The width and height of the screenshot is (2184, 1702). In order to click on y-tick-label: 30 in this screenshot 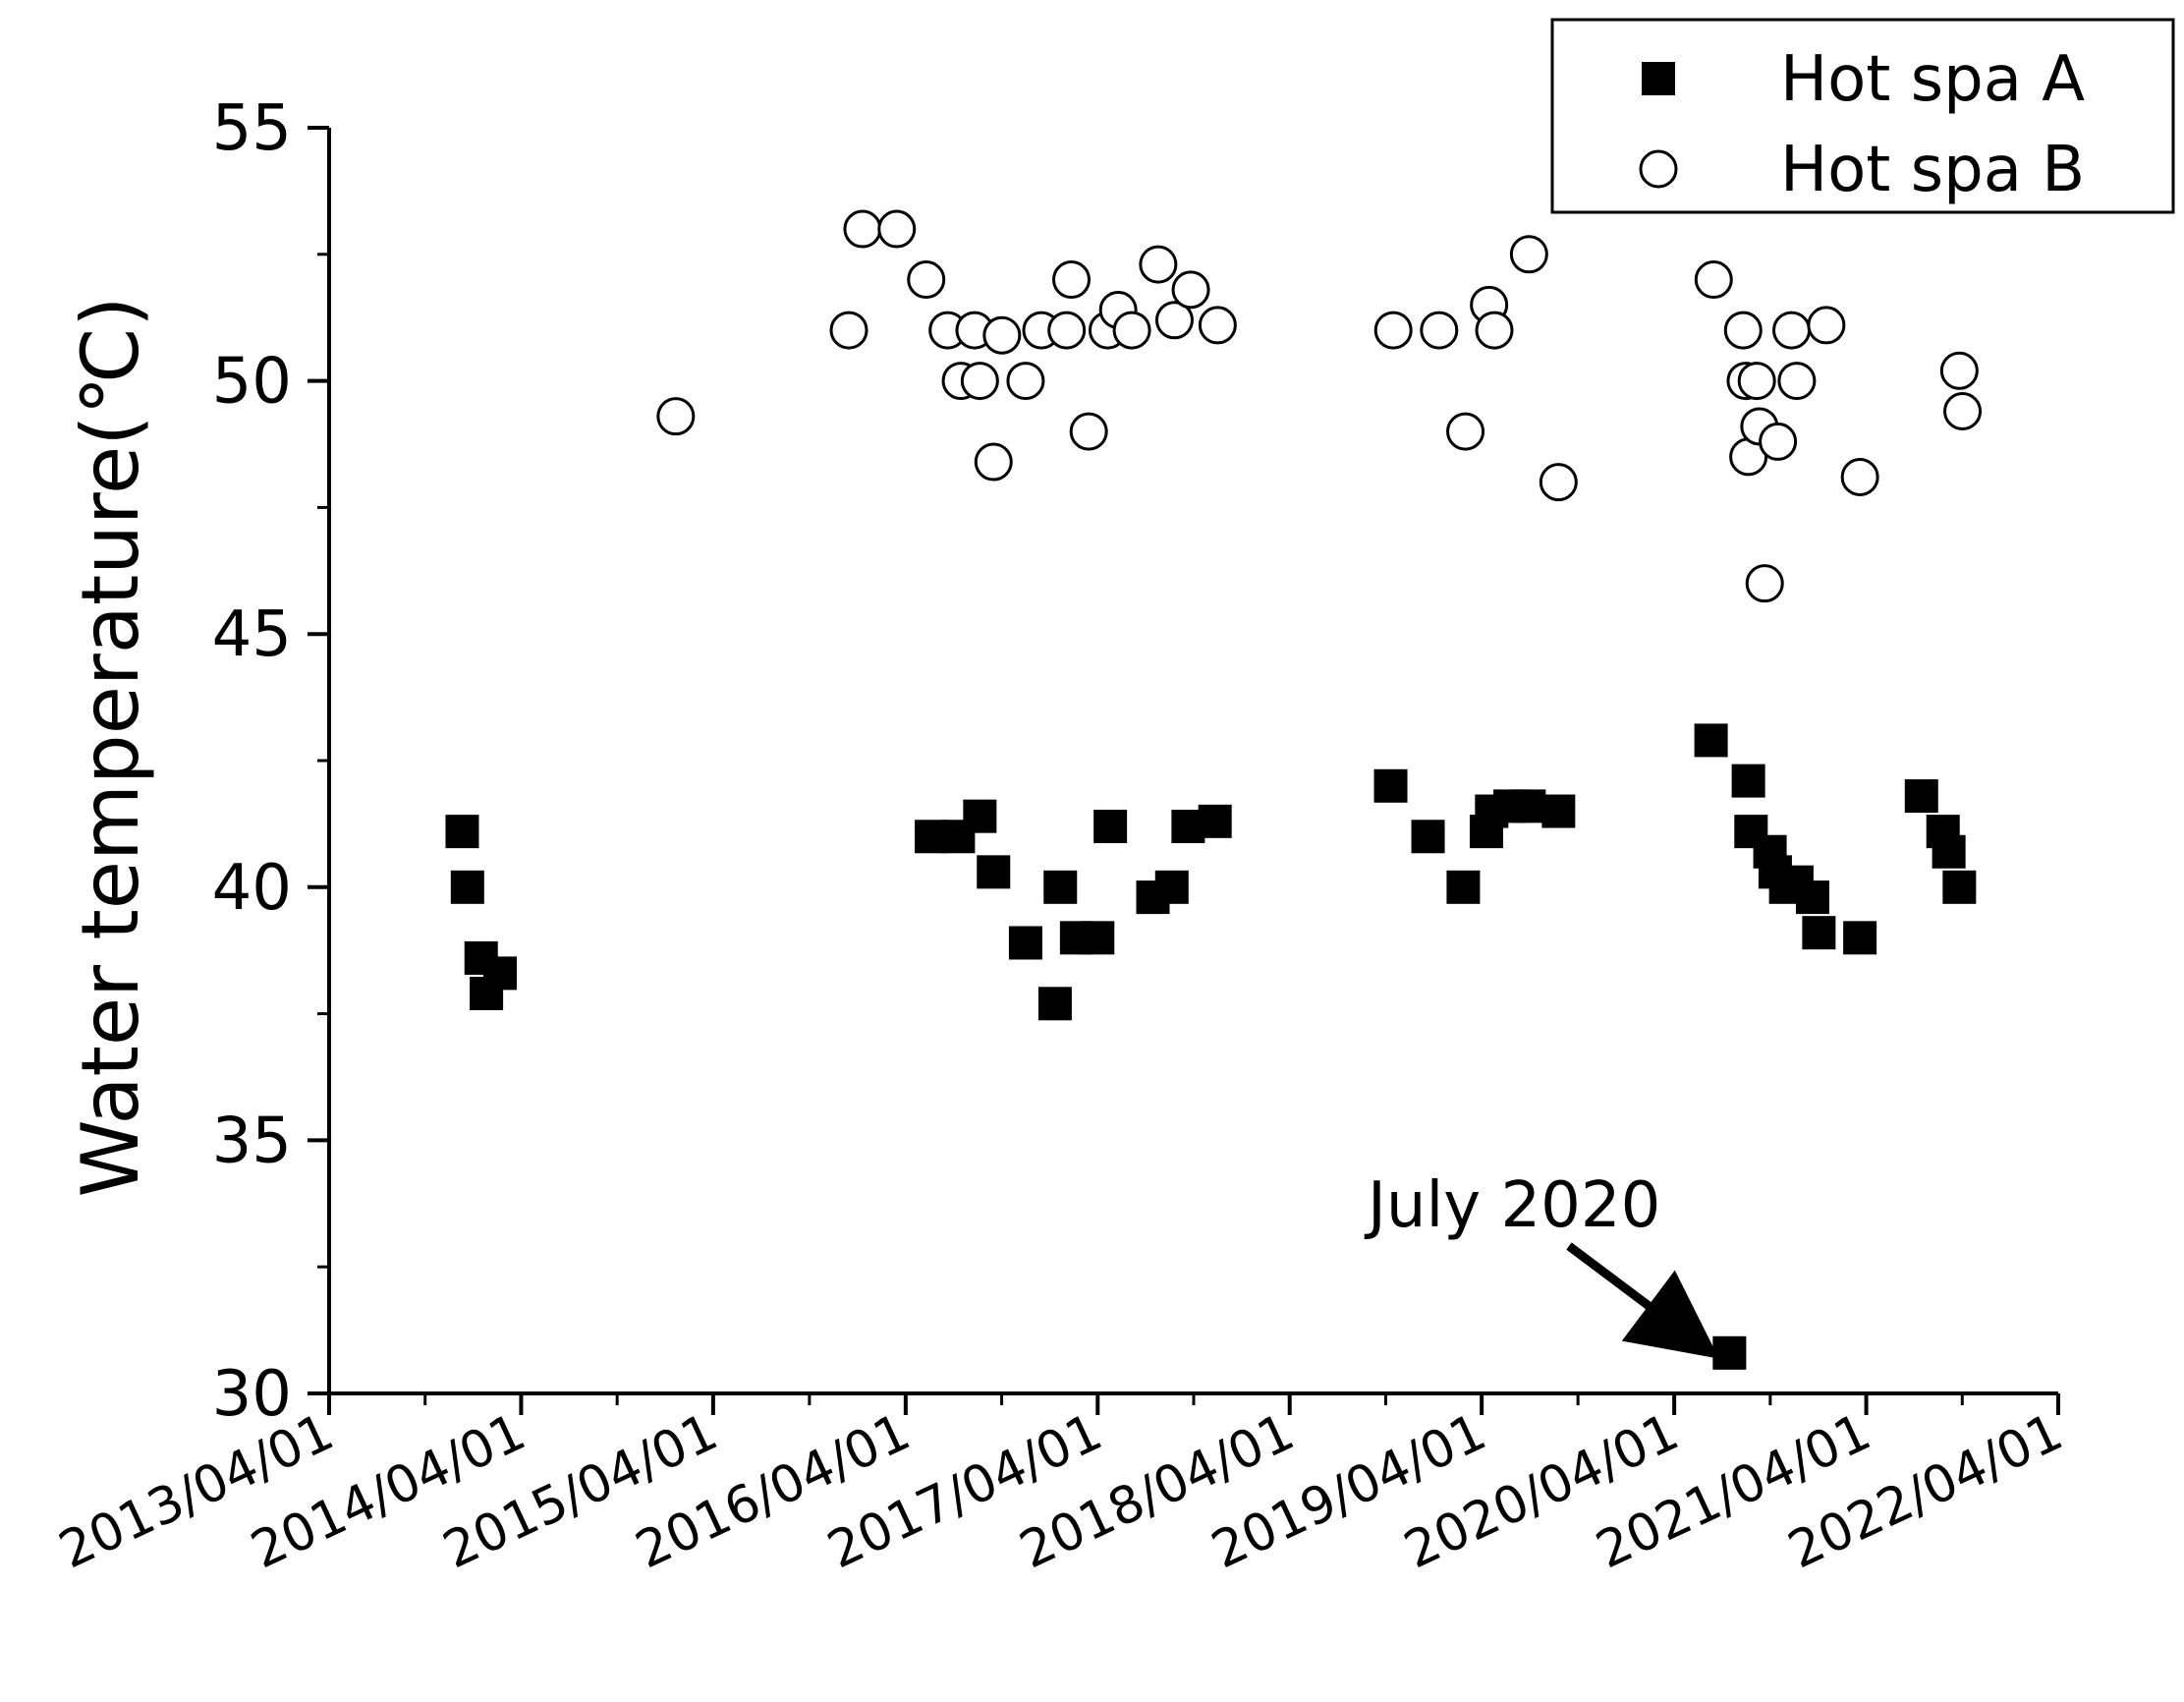, I will do `click(252, 1394)`.